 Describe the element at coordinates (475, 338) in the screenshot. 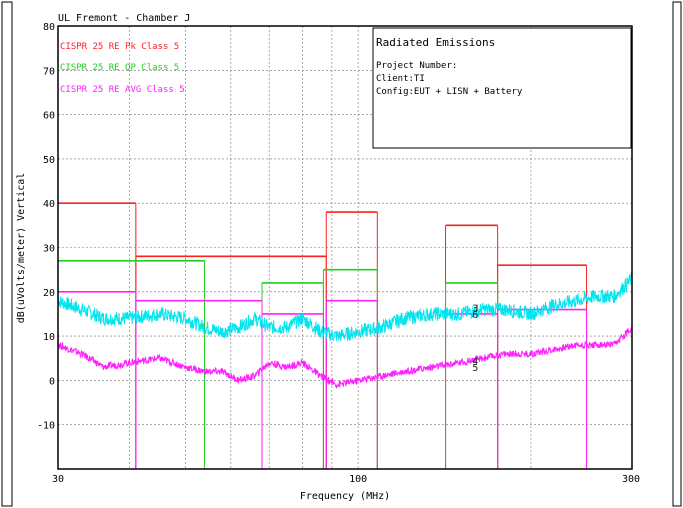

I see `measurement-markers: 36 45` at that location.